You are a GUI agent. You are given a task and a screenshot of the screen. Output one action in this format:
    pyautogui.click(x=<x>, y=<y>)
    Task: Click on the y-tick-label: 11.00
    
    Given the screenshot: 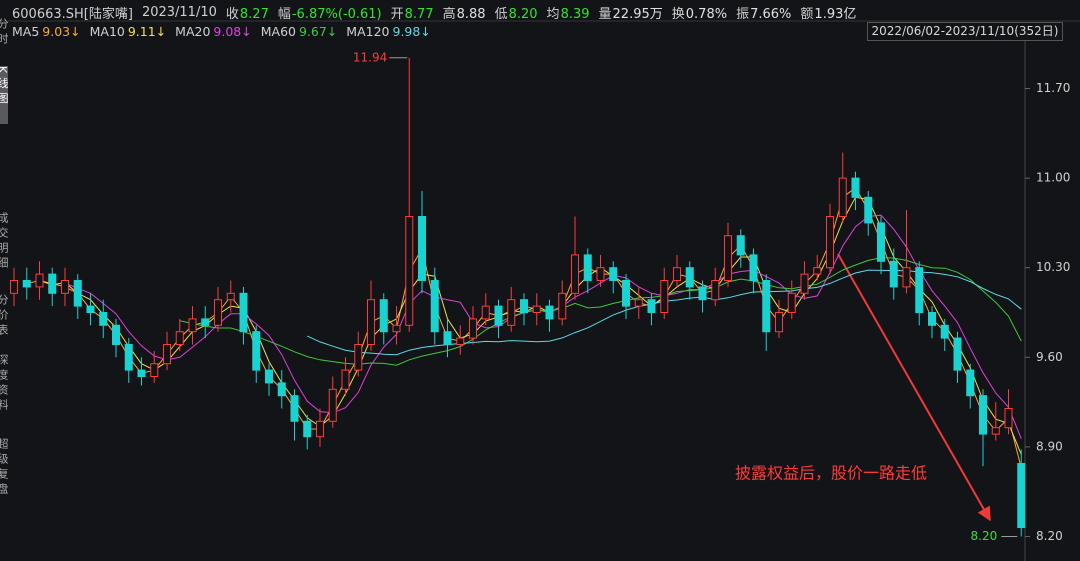 What is the action you would take?
    pyautogui.click(x=1053, y=178)
    